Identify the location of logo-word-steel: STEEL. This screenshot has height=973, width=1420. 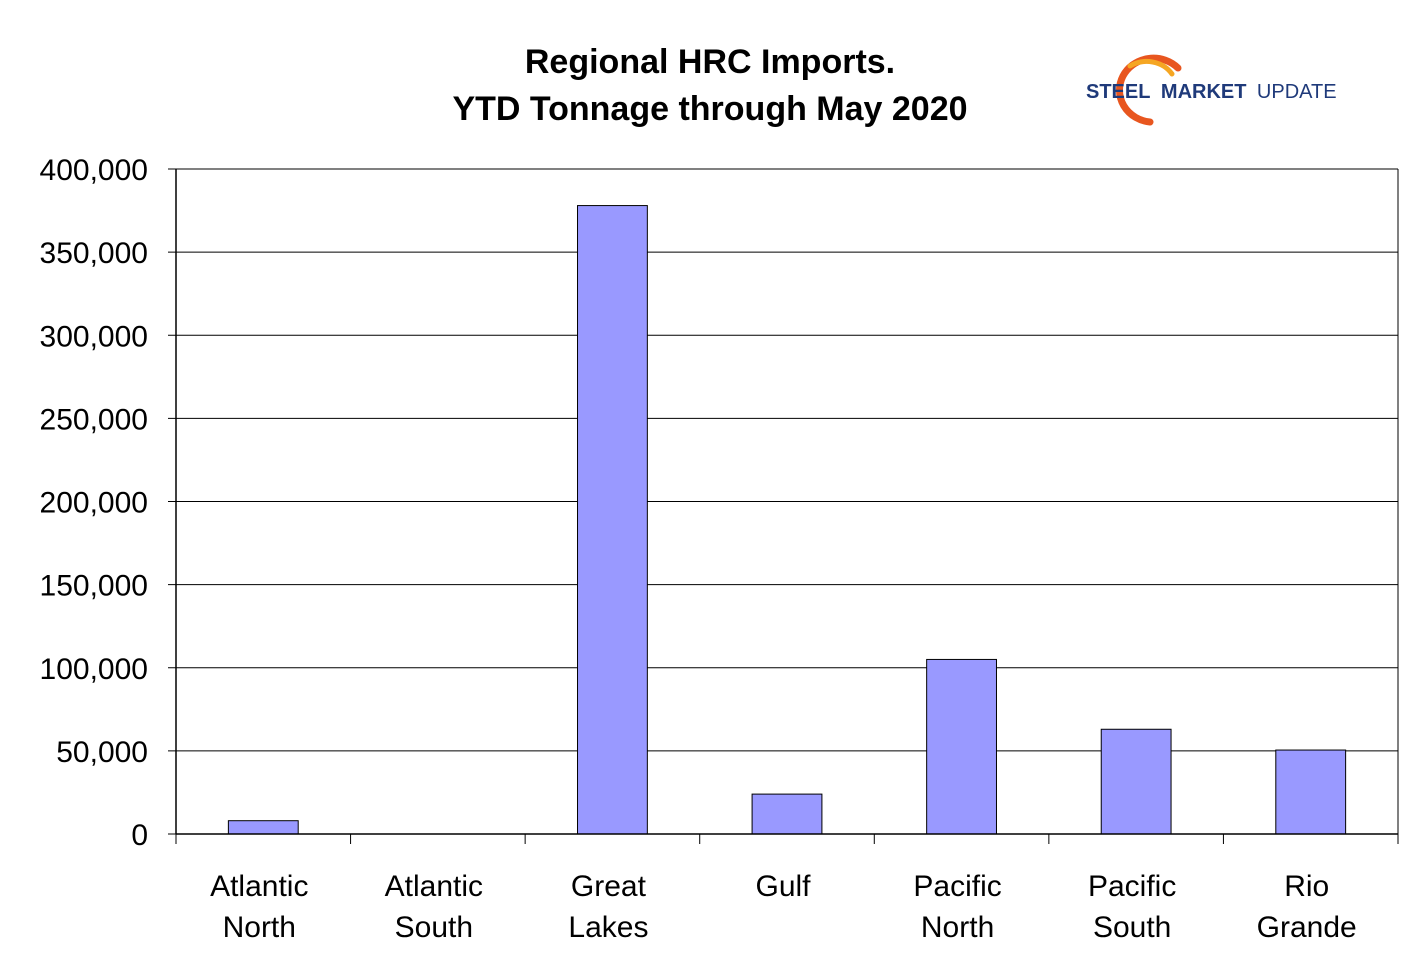
(1118, 92).